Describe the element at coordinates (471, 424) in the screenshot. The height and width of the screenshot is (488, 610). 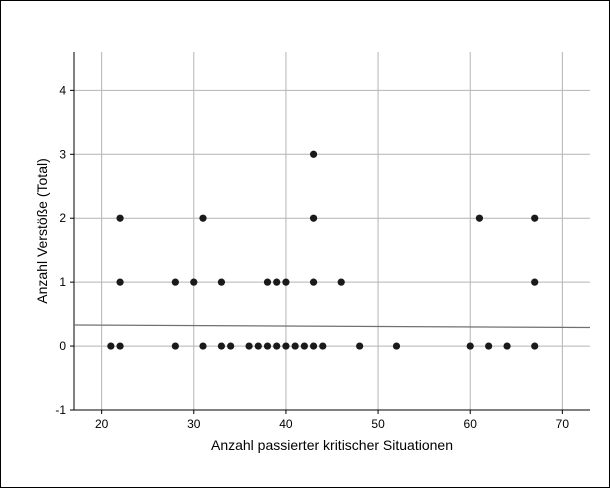
I see `x-tick-label: 60` at that location.